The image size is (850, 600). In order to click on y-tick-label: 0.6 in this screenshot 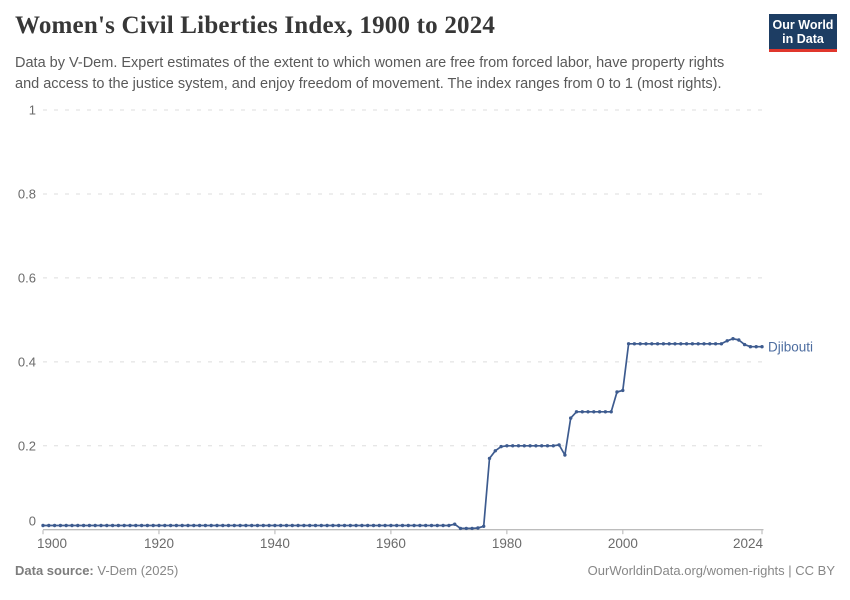, I will do `click(27, 277)`.